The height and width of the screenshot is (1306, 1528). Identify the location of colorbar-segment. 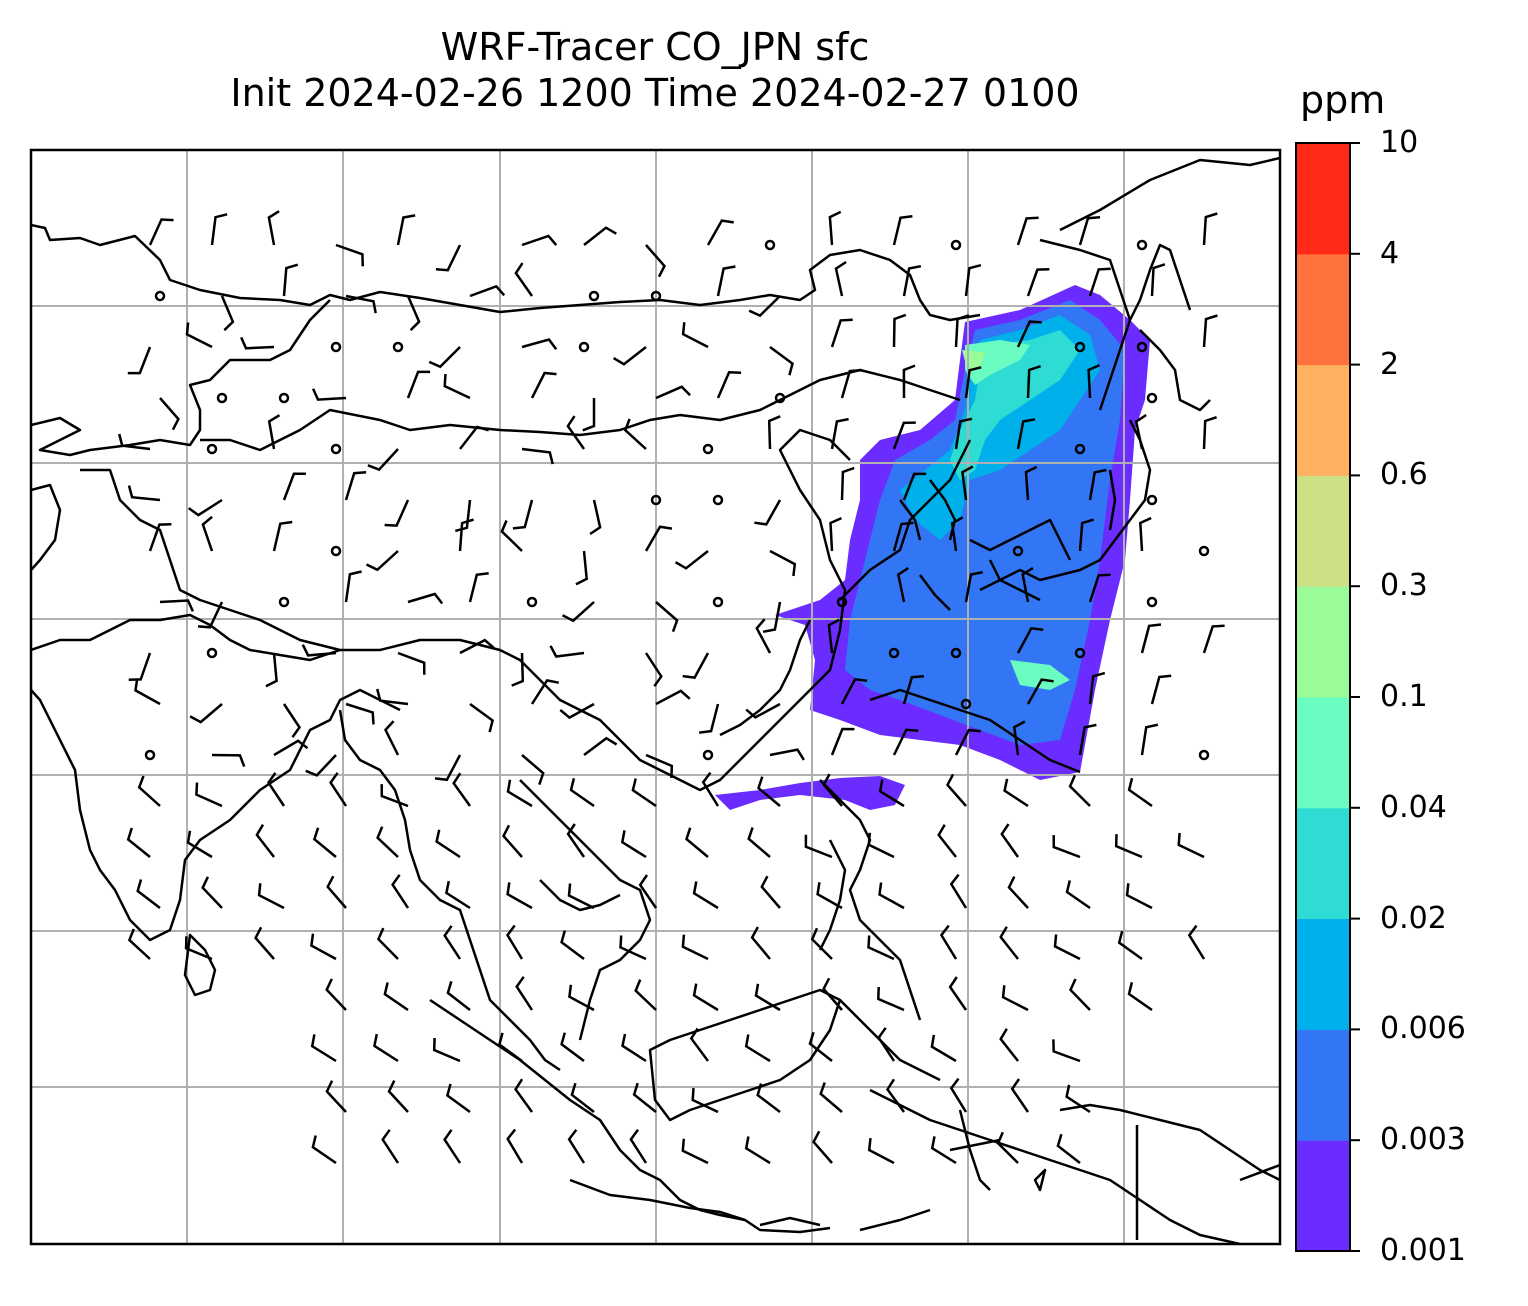
(1323, 199).